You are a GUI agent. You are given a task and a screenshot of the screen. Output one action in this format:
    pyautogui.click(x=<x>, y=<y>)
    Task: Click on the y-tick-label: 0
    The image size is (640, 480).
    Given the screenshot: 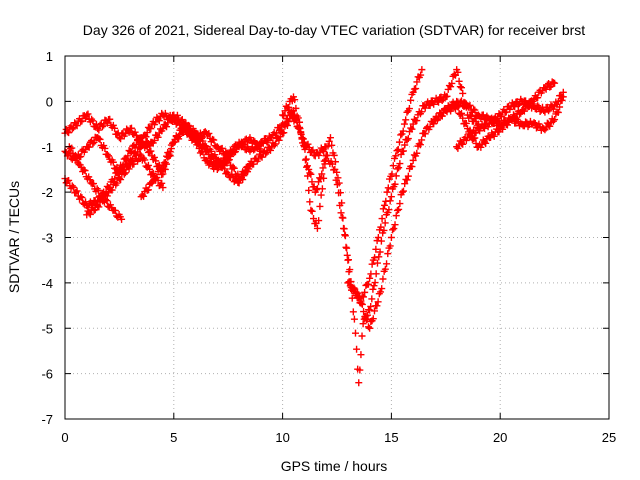 What is the action you would take?
    pyautogui.click(x=49, y=101)
    